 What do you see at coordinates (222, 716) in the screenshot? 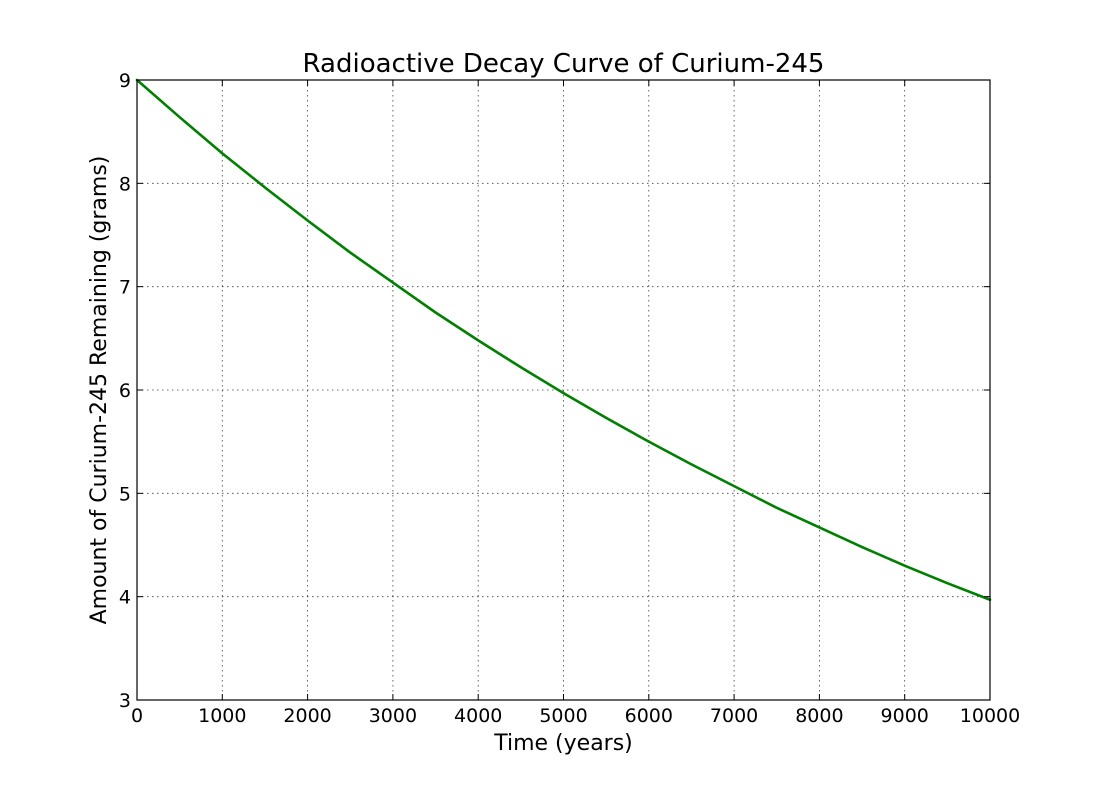
I see `x-tick-label: 1000` at bounding box center [222, 716].